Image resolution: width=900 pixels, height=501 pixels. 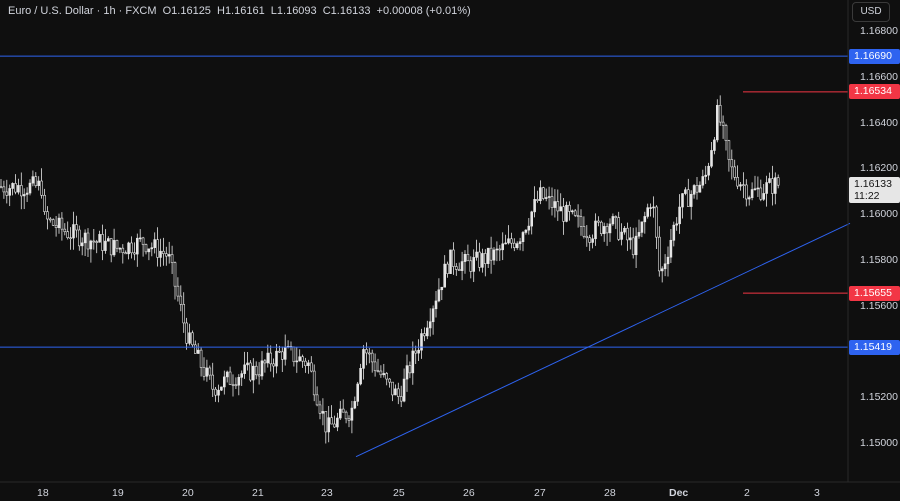 What do you see at coordinates (43, 493) in the screenshot?
I see `time-tick-label: 18` at bounding box center [43, 493].